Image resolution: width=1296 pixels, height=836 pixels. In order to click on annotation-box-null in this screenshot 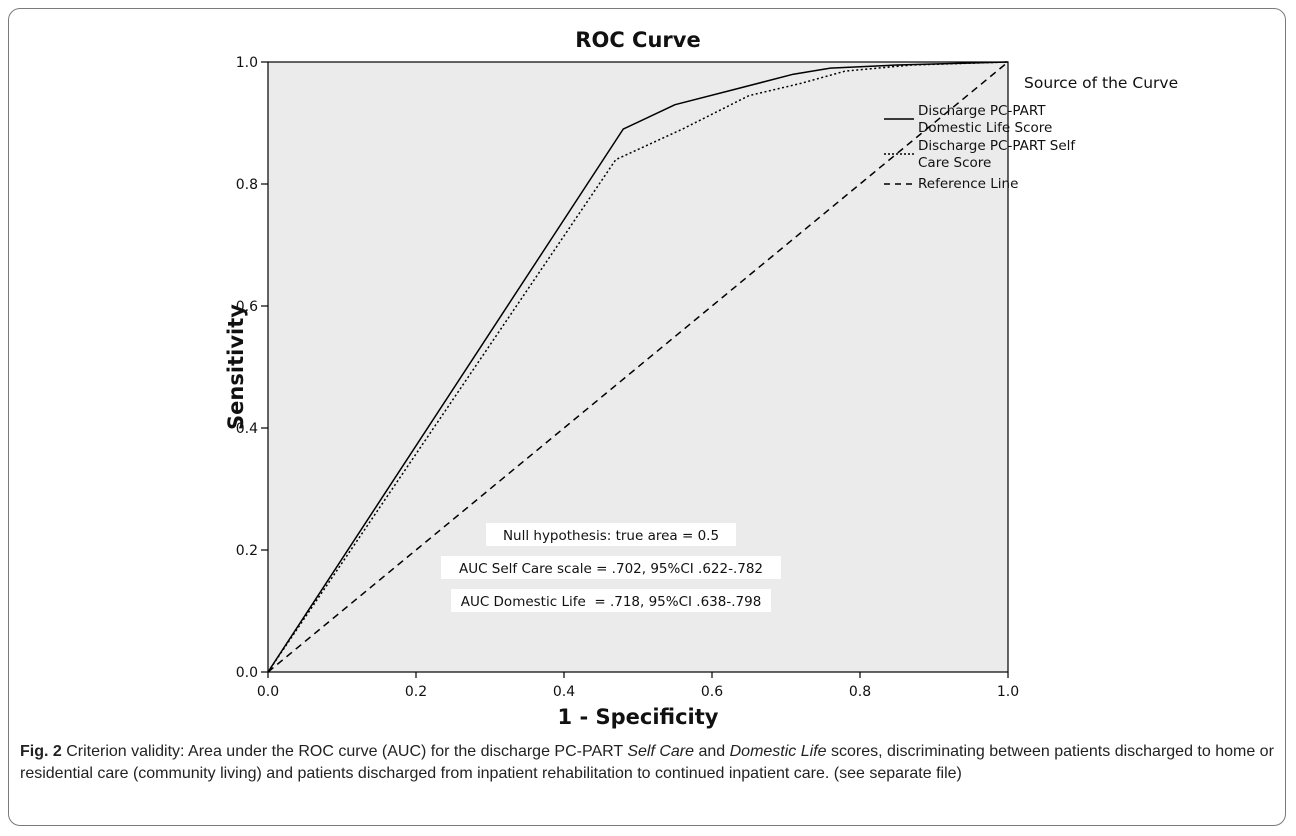, I will do `click(611, 534)`.